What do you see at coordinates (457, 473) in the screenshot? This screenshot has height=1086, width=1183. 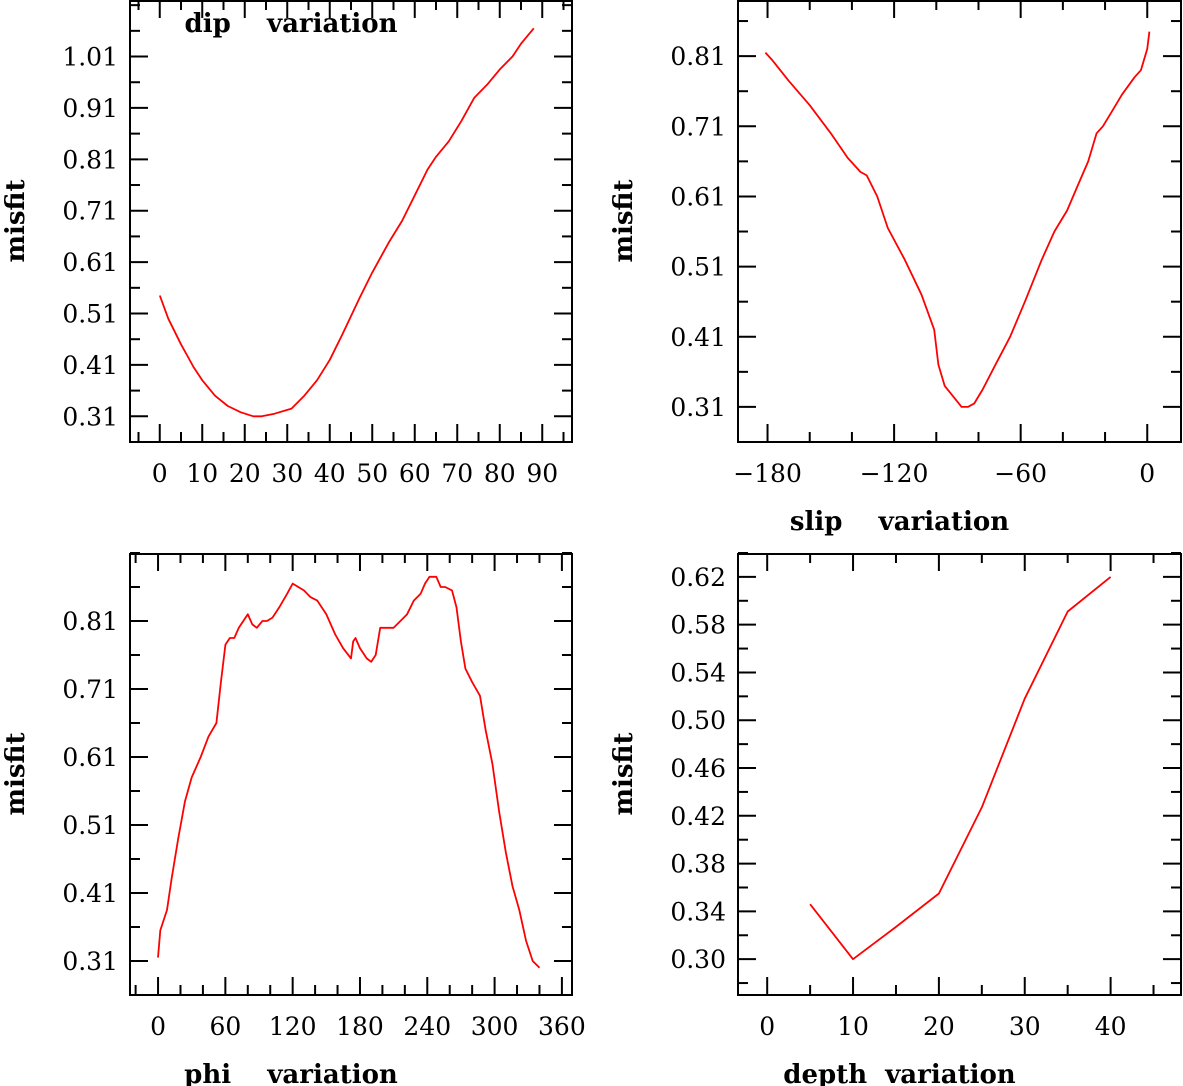 I see `x-tick-label: 70` at bounding box center [457, 473].